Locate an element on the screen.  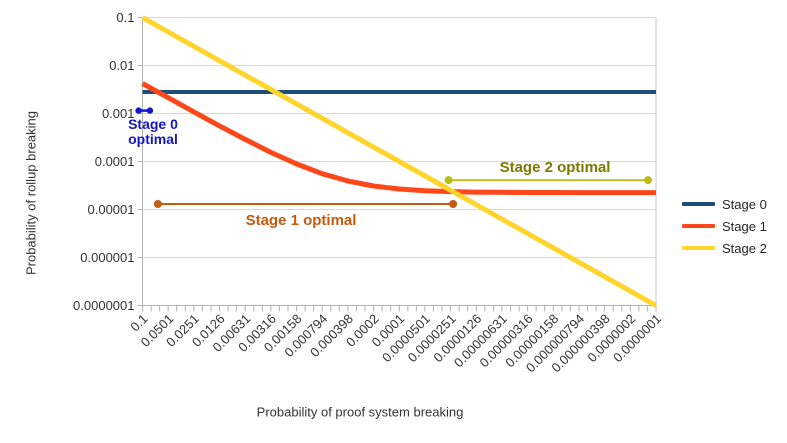
y-tick-label: 0.0001 is located at coordinates (115, 161).